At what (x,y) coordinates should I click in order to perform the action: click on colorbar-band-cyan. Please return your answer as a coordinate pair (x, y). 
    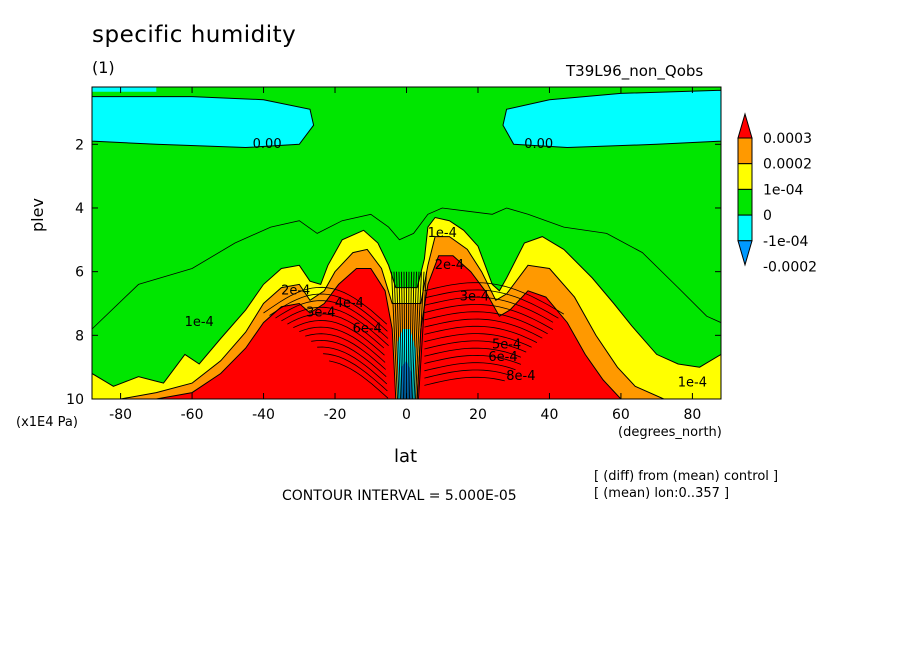
    Looking at the image, I should click on (745, 228).